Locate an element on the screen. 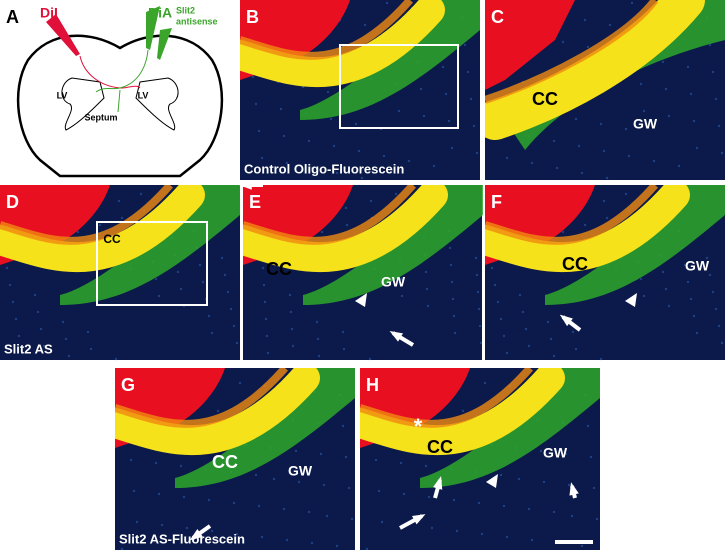  dia-axon is located at coordinates (122, 81).